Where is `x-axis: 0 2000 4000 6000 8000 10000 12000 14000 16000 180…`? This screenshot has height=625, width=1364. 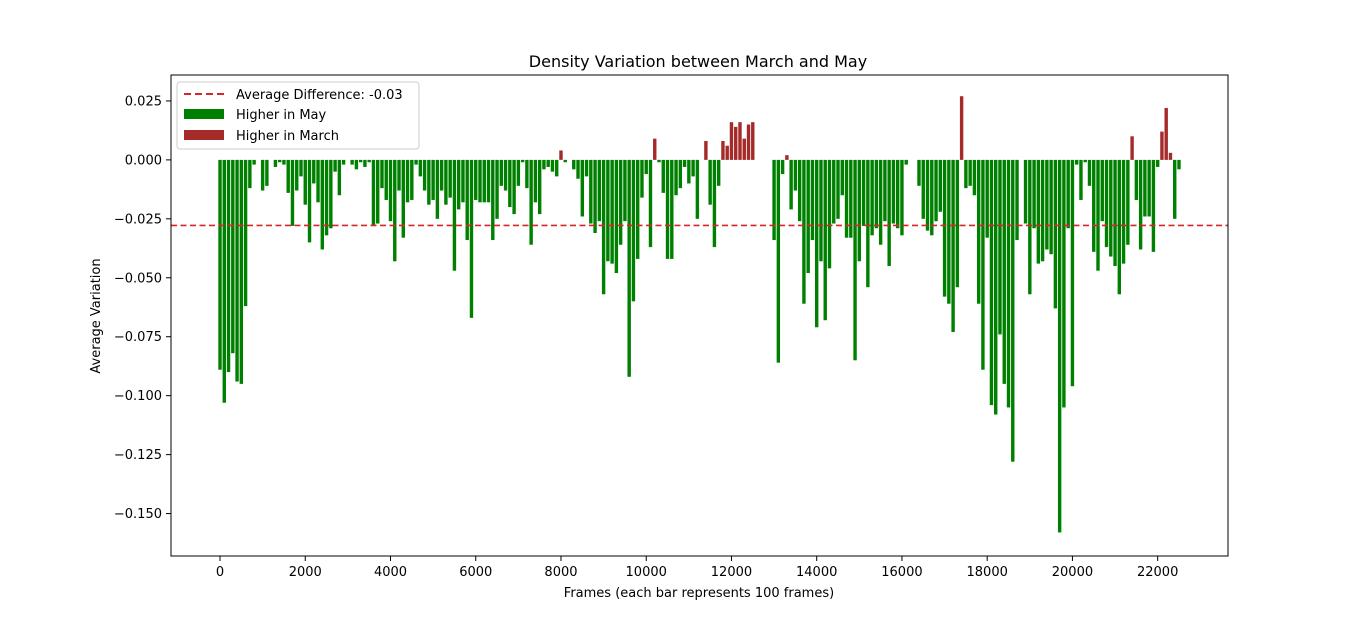
x-axis: 0 2000 4000 6000 8000 10000 12000 14000 16000 180… is located at coordinates (697, 568).